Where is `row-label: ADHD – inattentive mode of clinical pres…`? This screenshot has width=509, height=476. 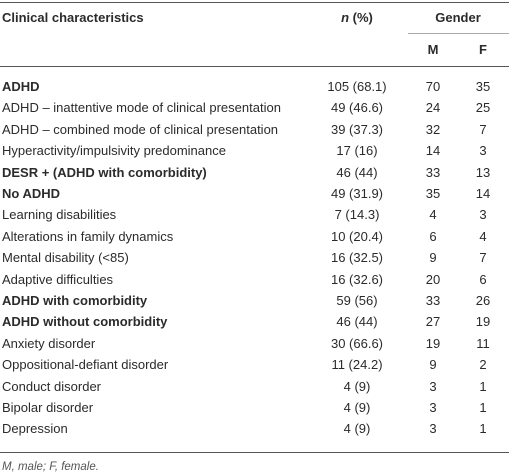 row-label: ADHD – inattentive mode of clinical pres… is located at coordinates (141, 108).